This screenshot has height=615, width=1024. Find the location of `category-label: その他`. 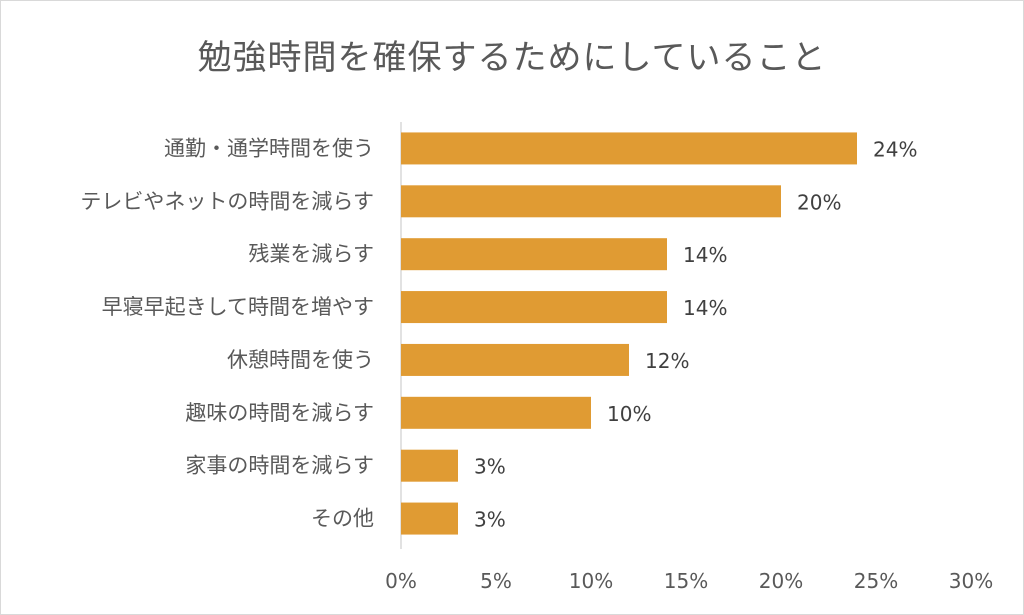

category-label: その他 is located at coordinates (342, 519).